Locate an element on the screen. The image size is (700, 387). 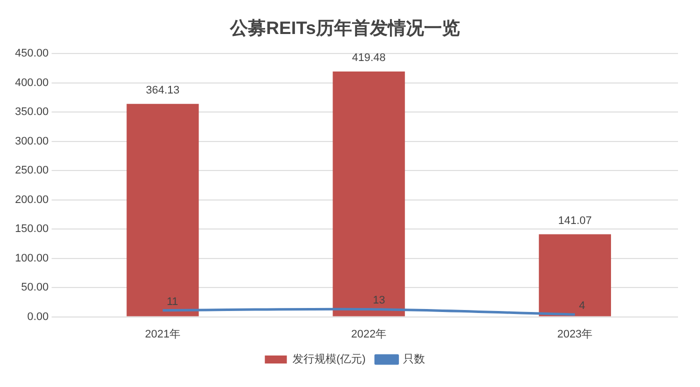
y-tick-label: 100.00 is located at coordinates (31, 258).